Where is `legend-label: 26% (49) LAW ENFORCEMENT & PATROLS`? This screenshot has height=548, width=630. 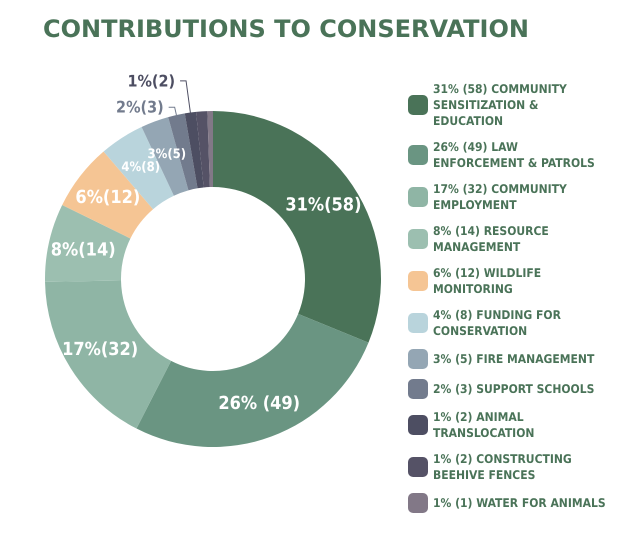 legend-label: 26% (49) LAW ENFORCEMENT & PATROLS is located at coordinates (514, 155).